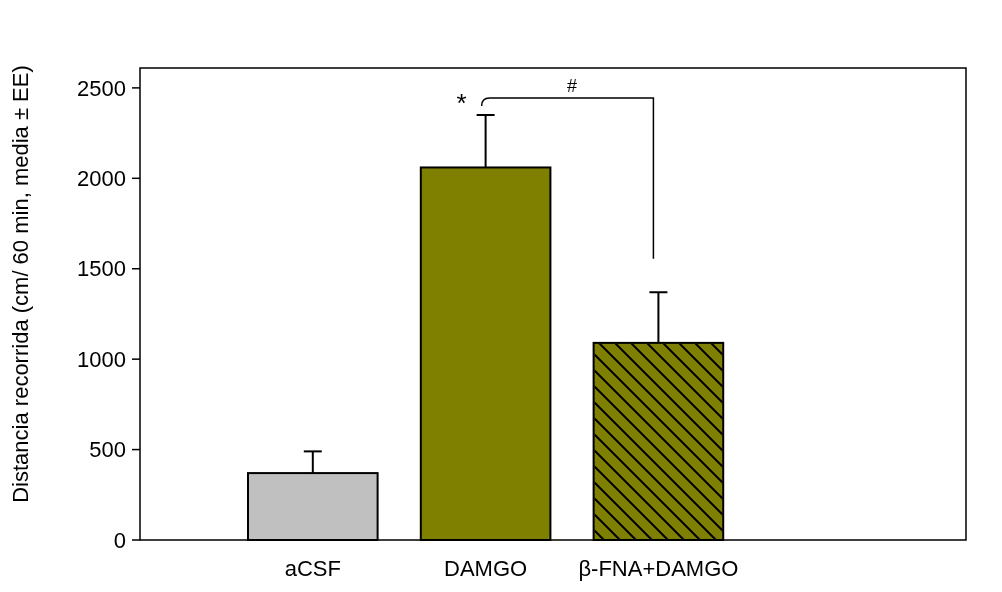  What do you see at coordinates (101, 179) in the screenshot?
I see `y-tick-label: 2000` at bounding box center [101, 179].